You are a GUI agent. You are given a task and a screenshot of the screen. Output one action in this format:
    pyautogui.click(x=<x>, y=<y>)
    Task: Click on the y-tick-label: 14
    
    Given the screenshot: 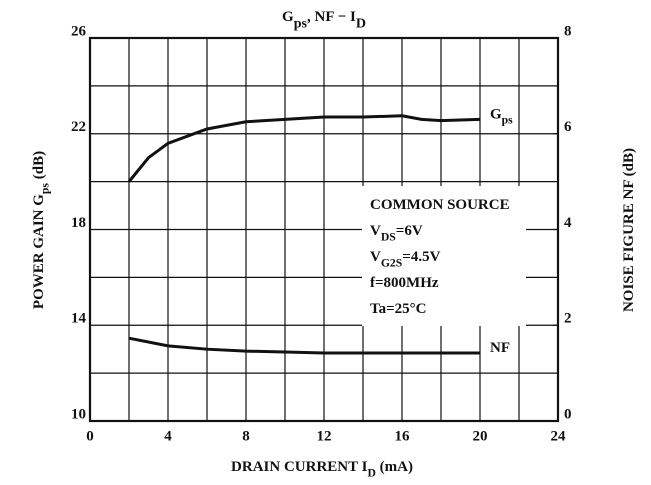 What is the action you would take?
    pyautogui.click(x=79, y=319)
    